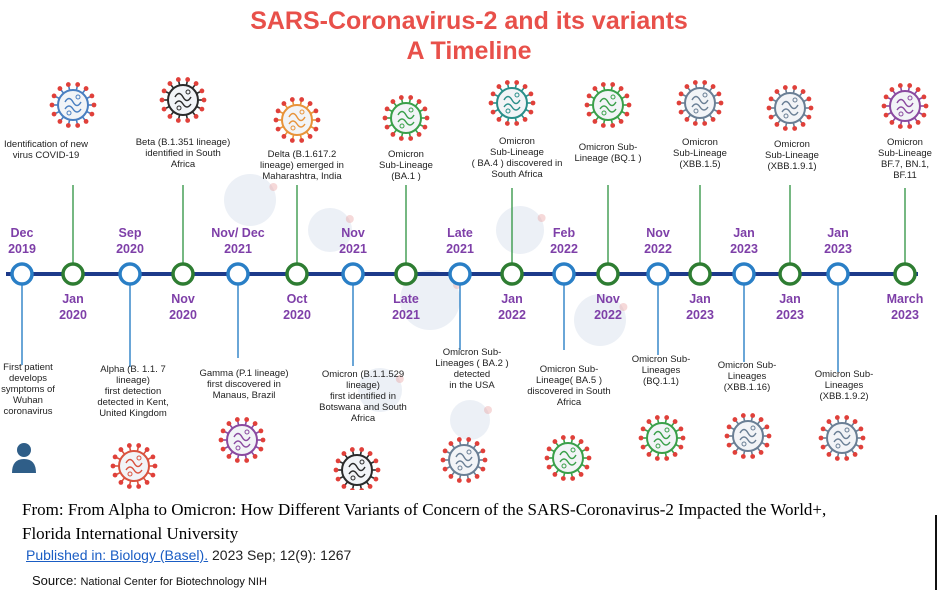 Image resolution: width=938 pixels, height=593 pixels. What do you see at coordinates (905, 307) in the screenshot?
I see `node-date-label: March 2023` at bounding box center [905, 307].